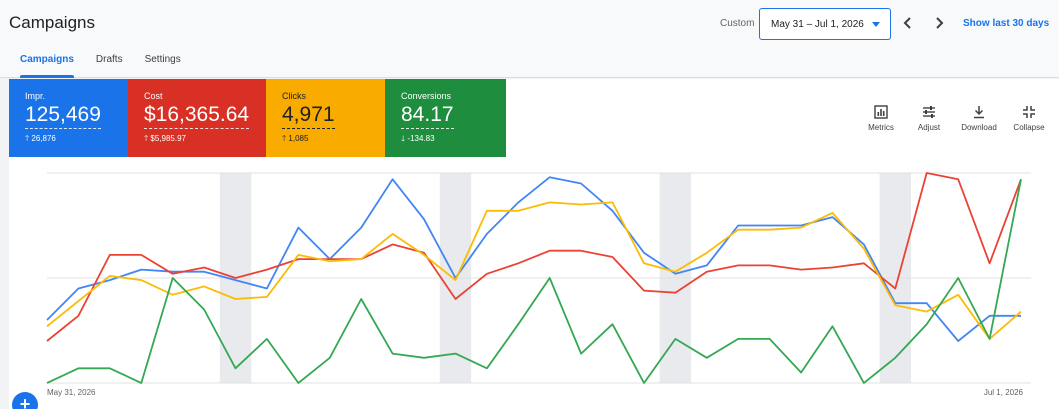 The width and height of the screenshot is (1059, 409). I want to click on date-range-select: May 31 – Jul 1, 2026, so click(825, 24).